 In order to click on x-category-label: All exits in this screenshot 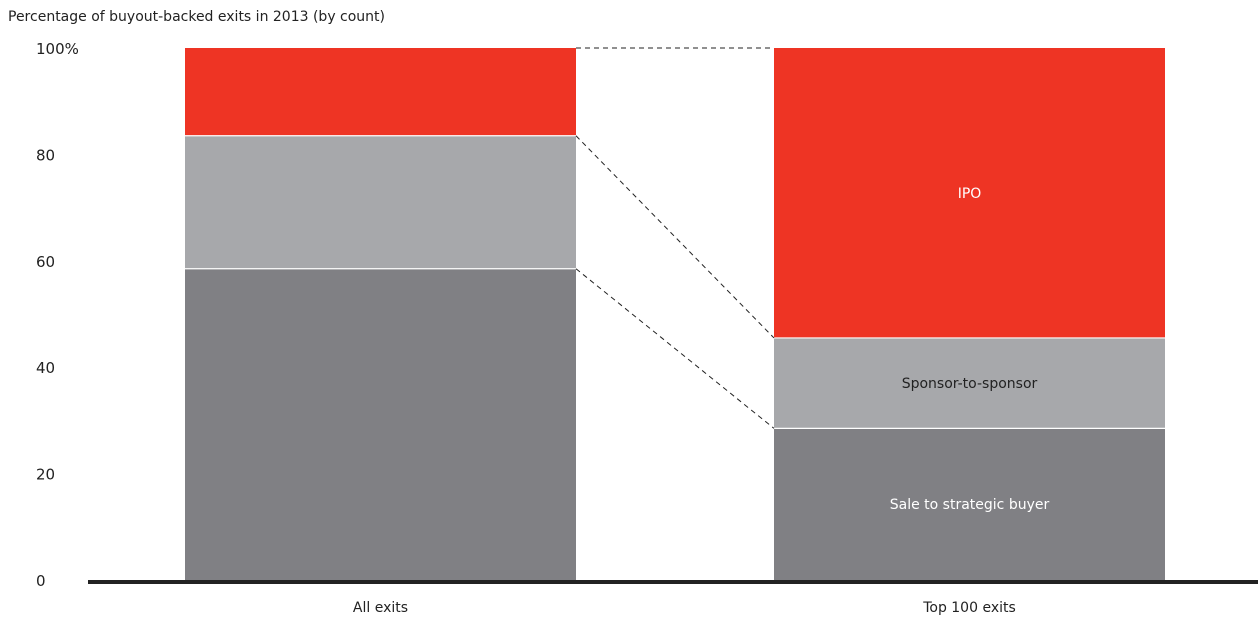, I will do `click(380, 608)`.